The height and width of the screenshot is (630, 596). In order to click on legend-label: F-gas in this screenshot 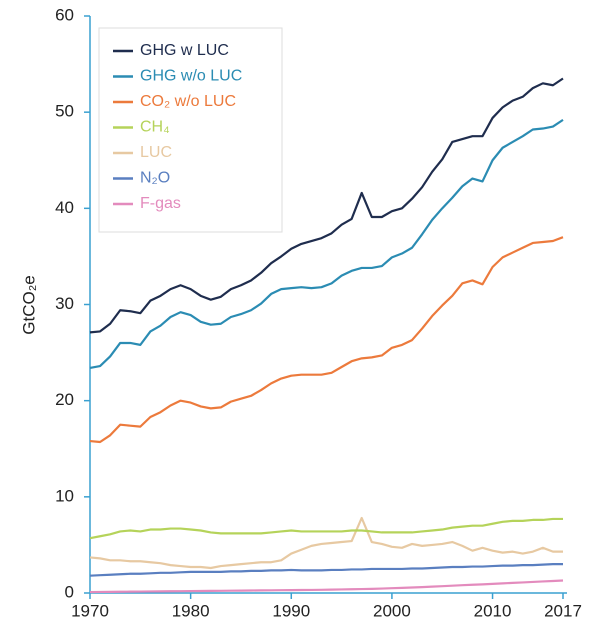, I will do `click(160, 203)`.